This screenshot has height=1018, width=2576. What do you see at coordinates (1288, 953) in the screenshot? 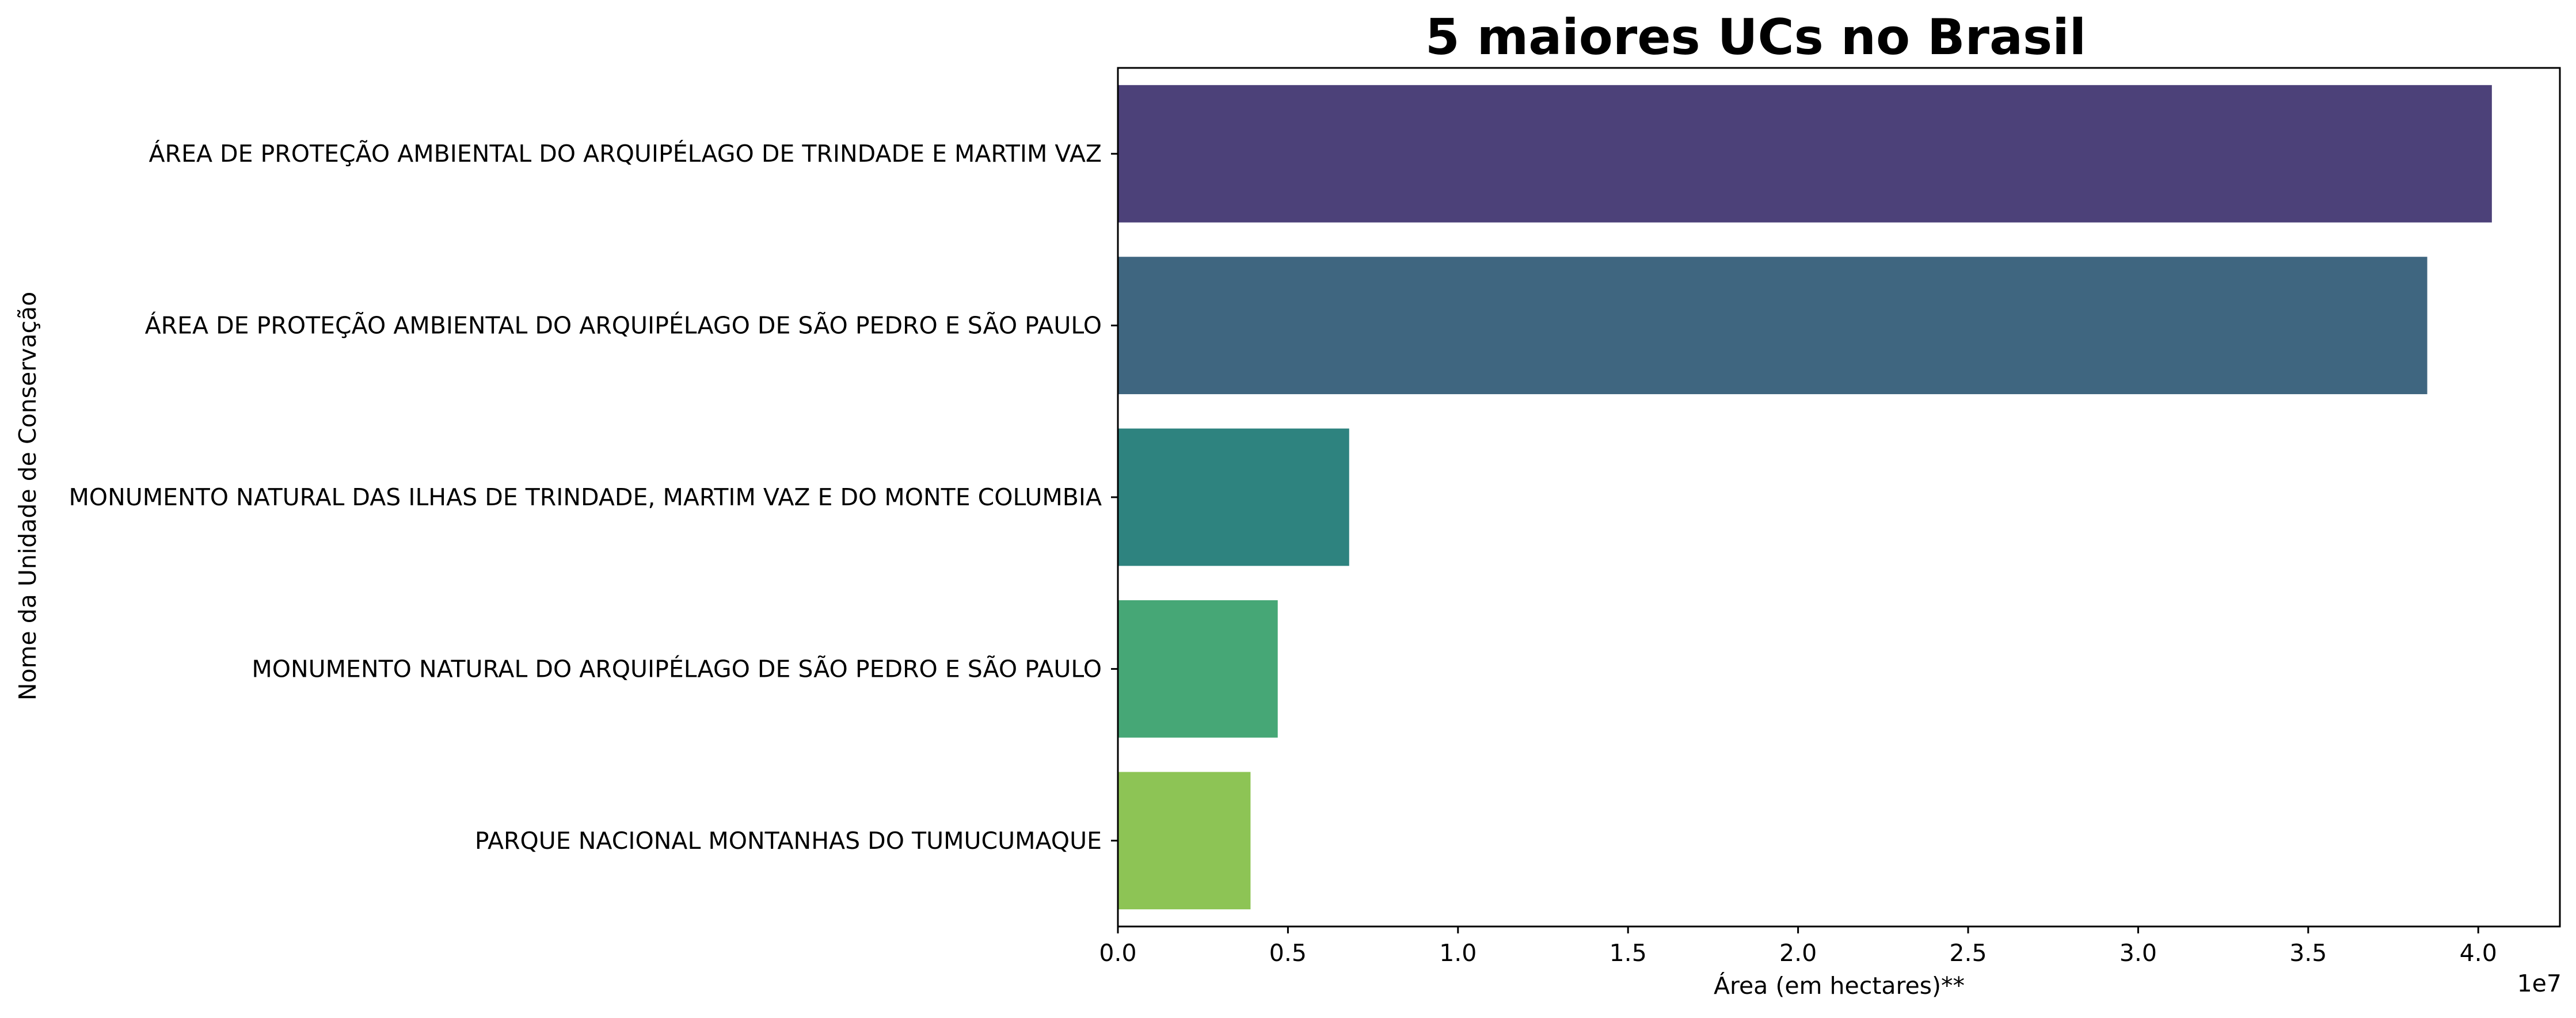
I see `x-tick-label: 0.5` at bounding box center [1288, 953].